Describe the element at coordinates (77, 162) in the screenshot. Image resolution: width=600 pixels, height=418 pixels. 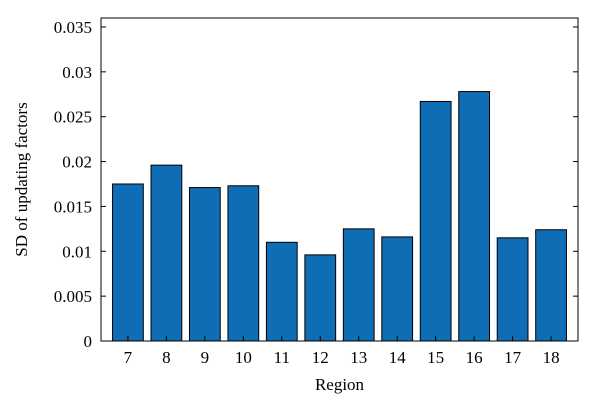
I see `y-tick-label-4: 0.02` at that location.